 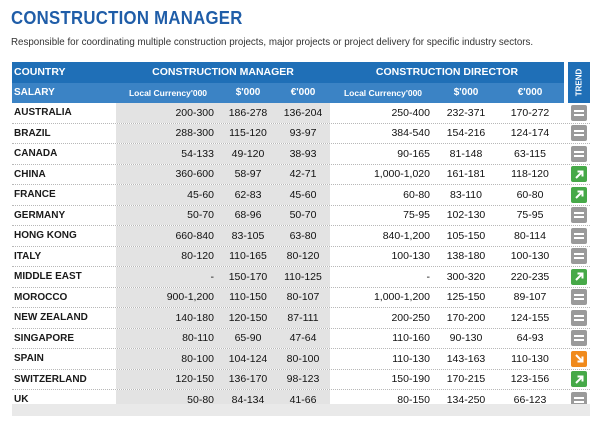 I want to click on country-cell: HONG KONG, so click(x=45, y=236).